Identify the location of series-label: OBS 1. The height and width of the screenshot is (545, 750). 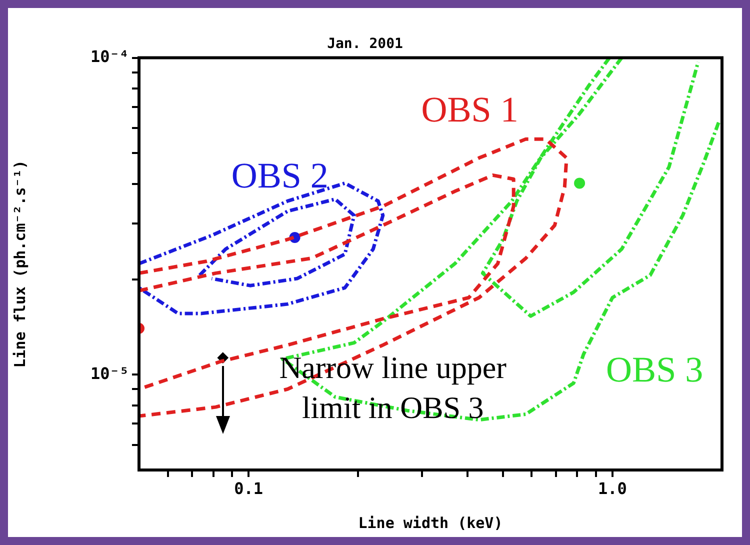
(469, 110).